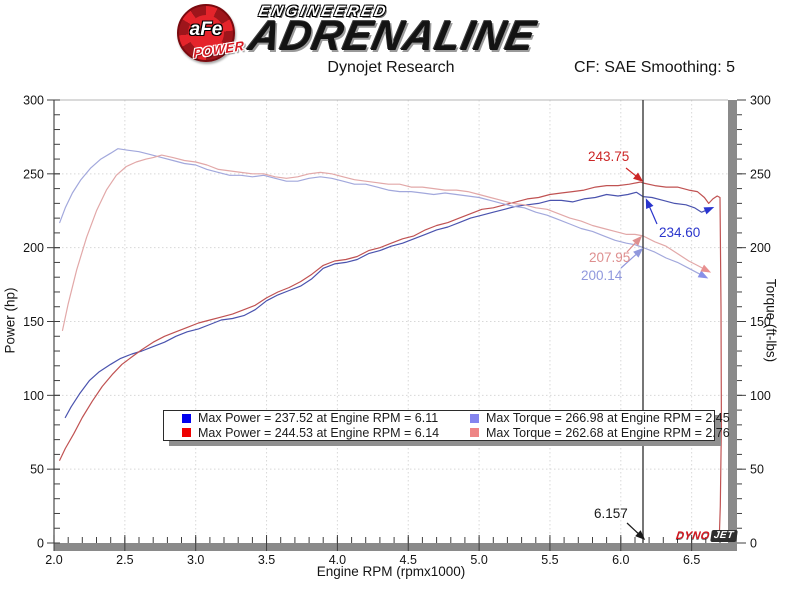  What do you see at coordinates (693, 536) in the screenshot?
I see `dynojet-logo-dyno: DYNO` at bounding box center [693, 536].